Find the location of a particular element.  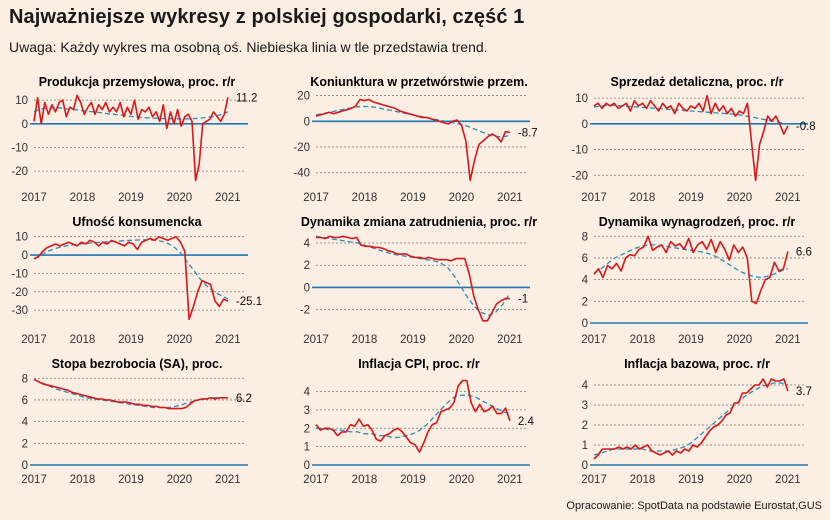

chart-title: Dynamika zmiana zatrudnienia, proc. r/r is located at coordinates (419, 222).